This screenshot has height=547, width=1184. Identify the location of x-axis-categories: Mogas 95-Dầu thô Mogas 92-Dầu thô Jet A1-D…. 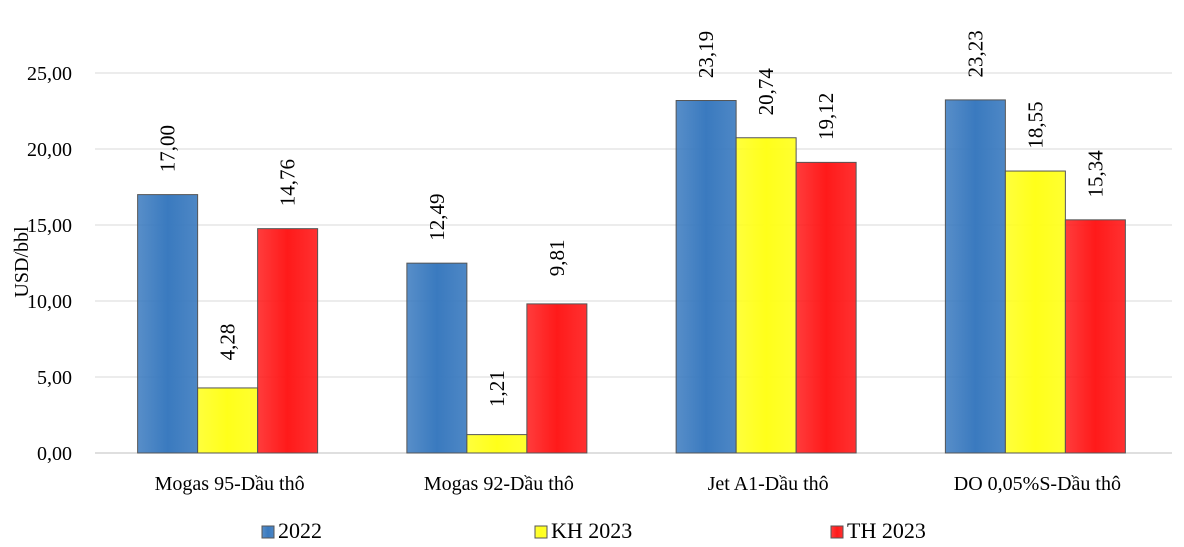
(638, 484).